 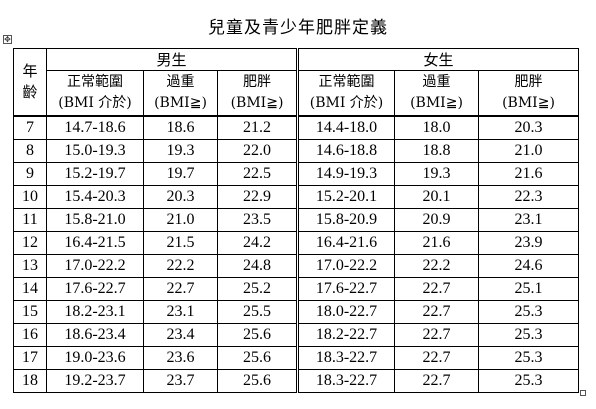 I want to click on male-obese-cell: 22.9, so click(x=257, y=197).